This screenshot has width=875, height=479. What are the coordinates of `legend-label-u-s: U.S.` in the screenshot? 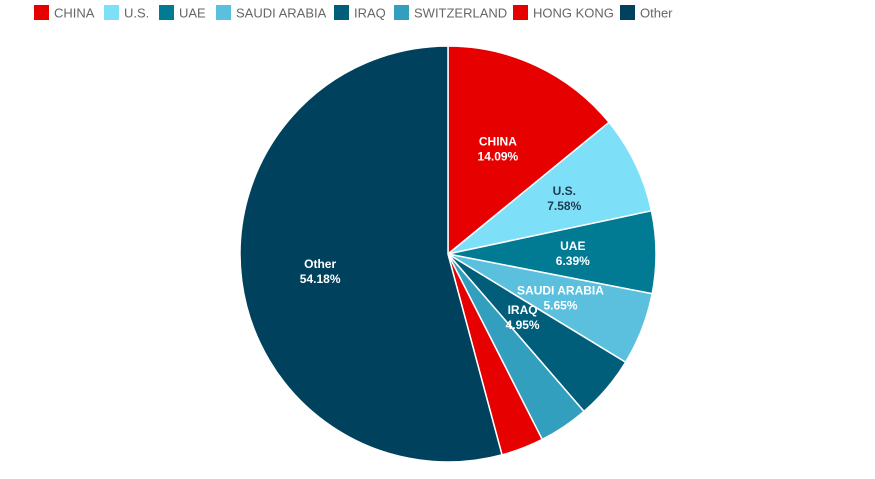 It's located at (136, 13).